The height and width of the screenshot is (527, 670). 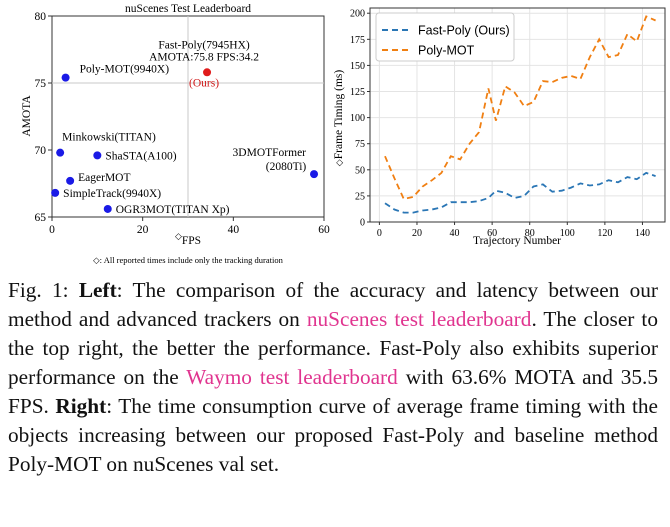 What do you see at coordinates (357, 118) in the screenshot?
I see `right-ytick-label-100: 100` at bounding box center [357, 118].